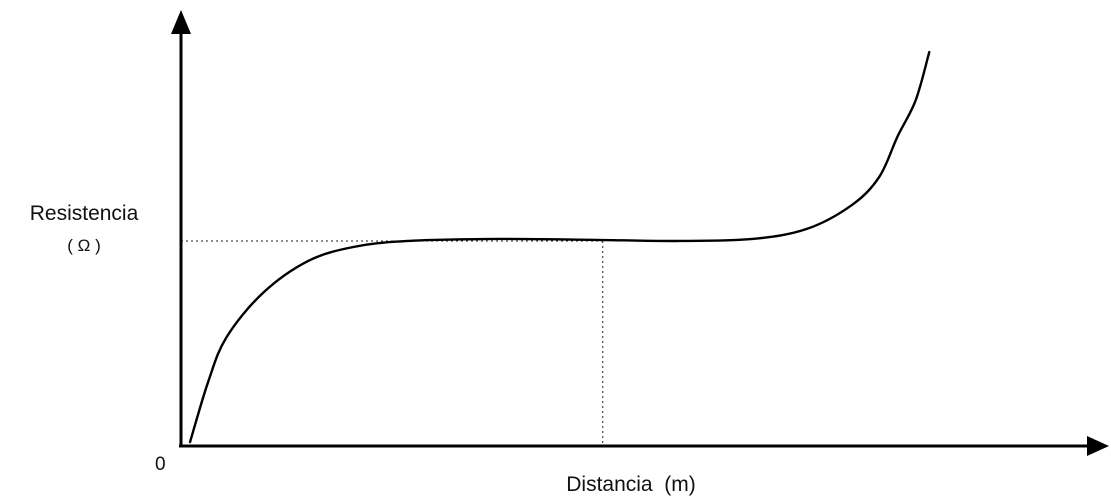  What do you see at coordinates (83, 245) in the screenshot?
I see `y-axis-label-line2: ( Ω )` at bounding box center [83, 245].